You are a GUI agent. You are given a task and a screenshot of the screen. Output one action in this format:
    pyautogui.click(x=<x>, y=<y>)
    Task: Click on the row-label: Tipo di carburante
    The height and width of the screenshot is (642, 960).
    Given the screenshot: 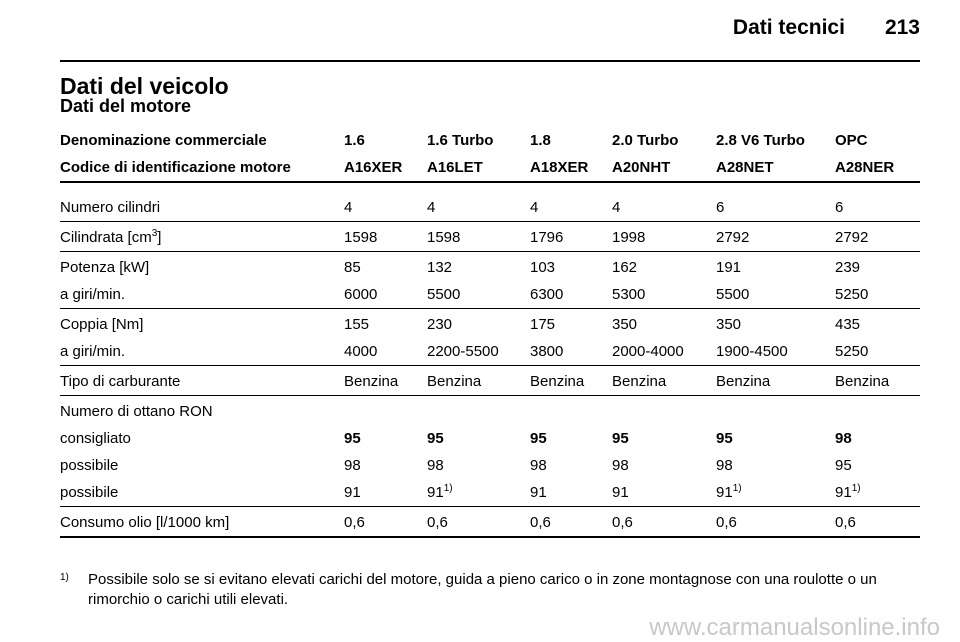 What is the action you would take?
    pyautogui.click(x=120, y=381)
    